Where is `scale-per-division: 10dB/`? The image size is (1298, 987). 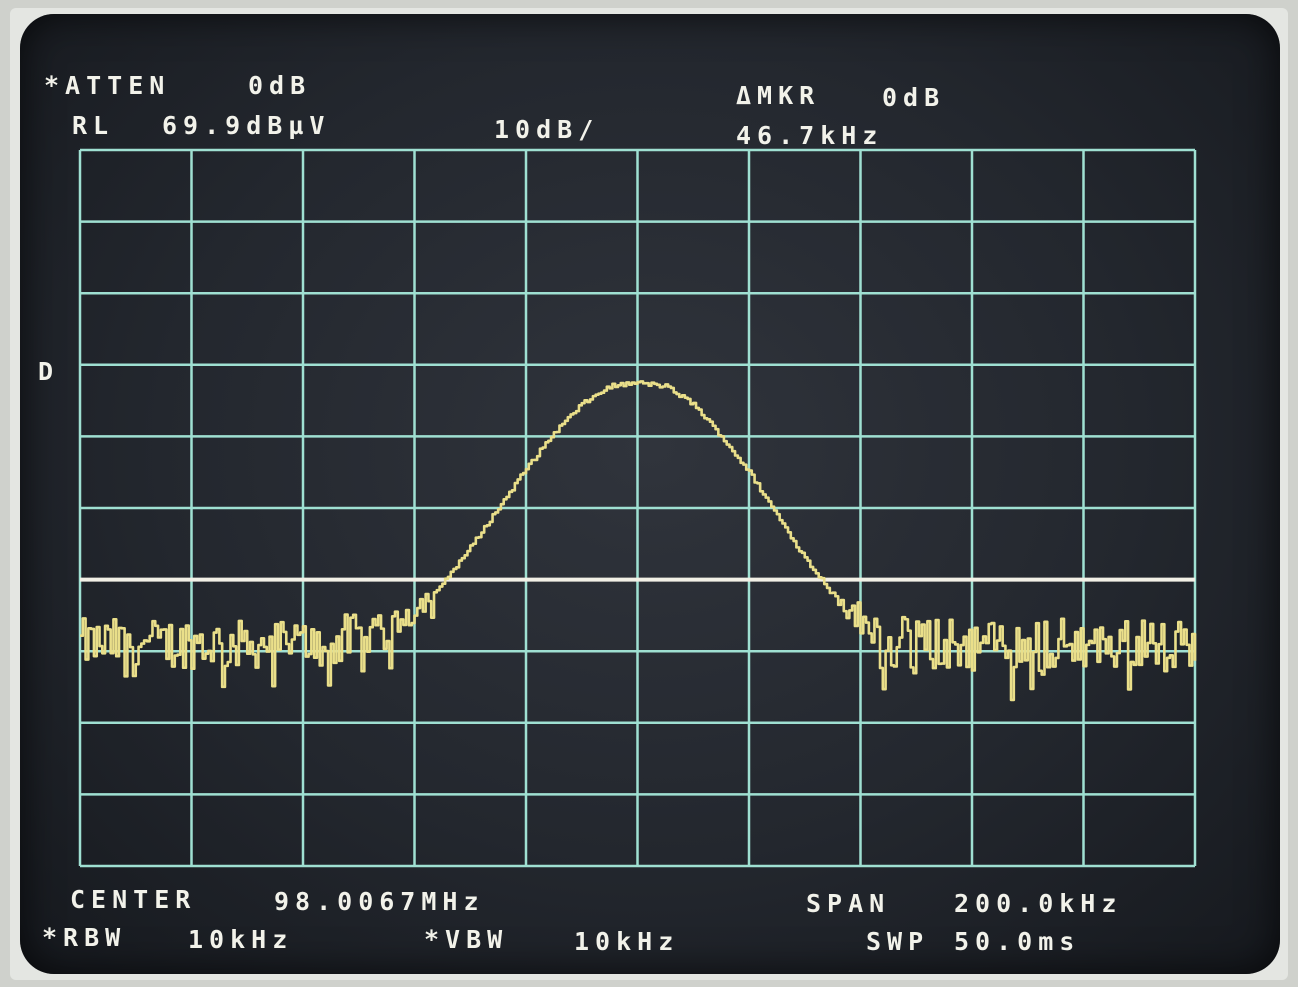 scale-per-division: 10dB/ is located at coordinates (546, 129).